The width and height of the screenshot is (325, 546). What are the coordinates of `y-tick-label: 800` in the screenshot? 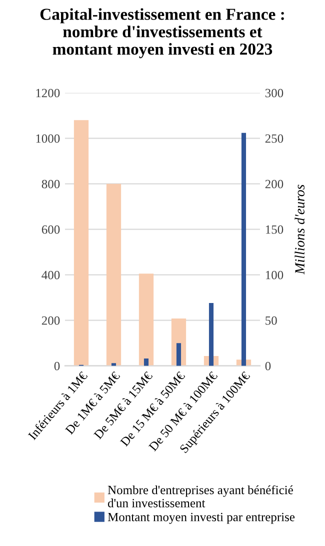 It's located at (51, 184).